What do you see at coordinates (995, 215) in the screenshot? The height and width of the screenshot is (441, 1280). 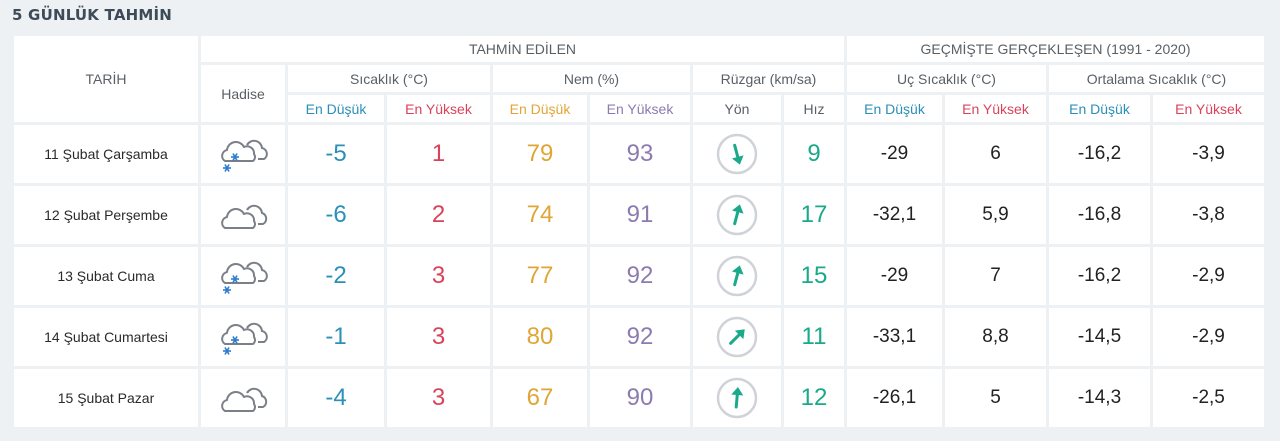 I see `record-max-cell: 5,9` at bounding box center [995, 215].